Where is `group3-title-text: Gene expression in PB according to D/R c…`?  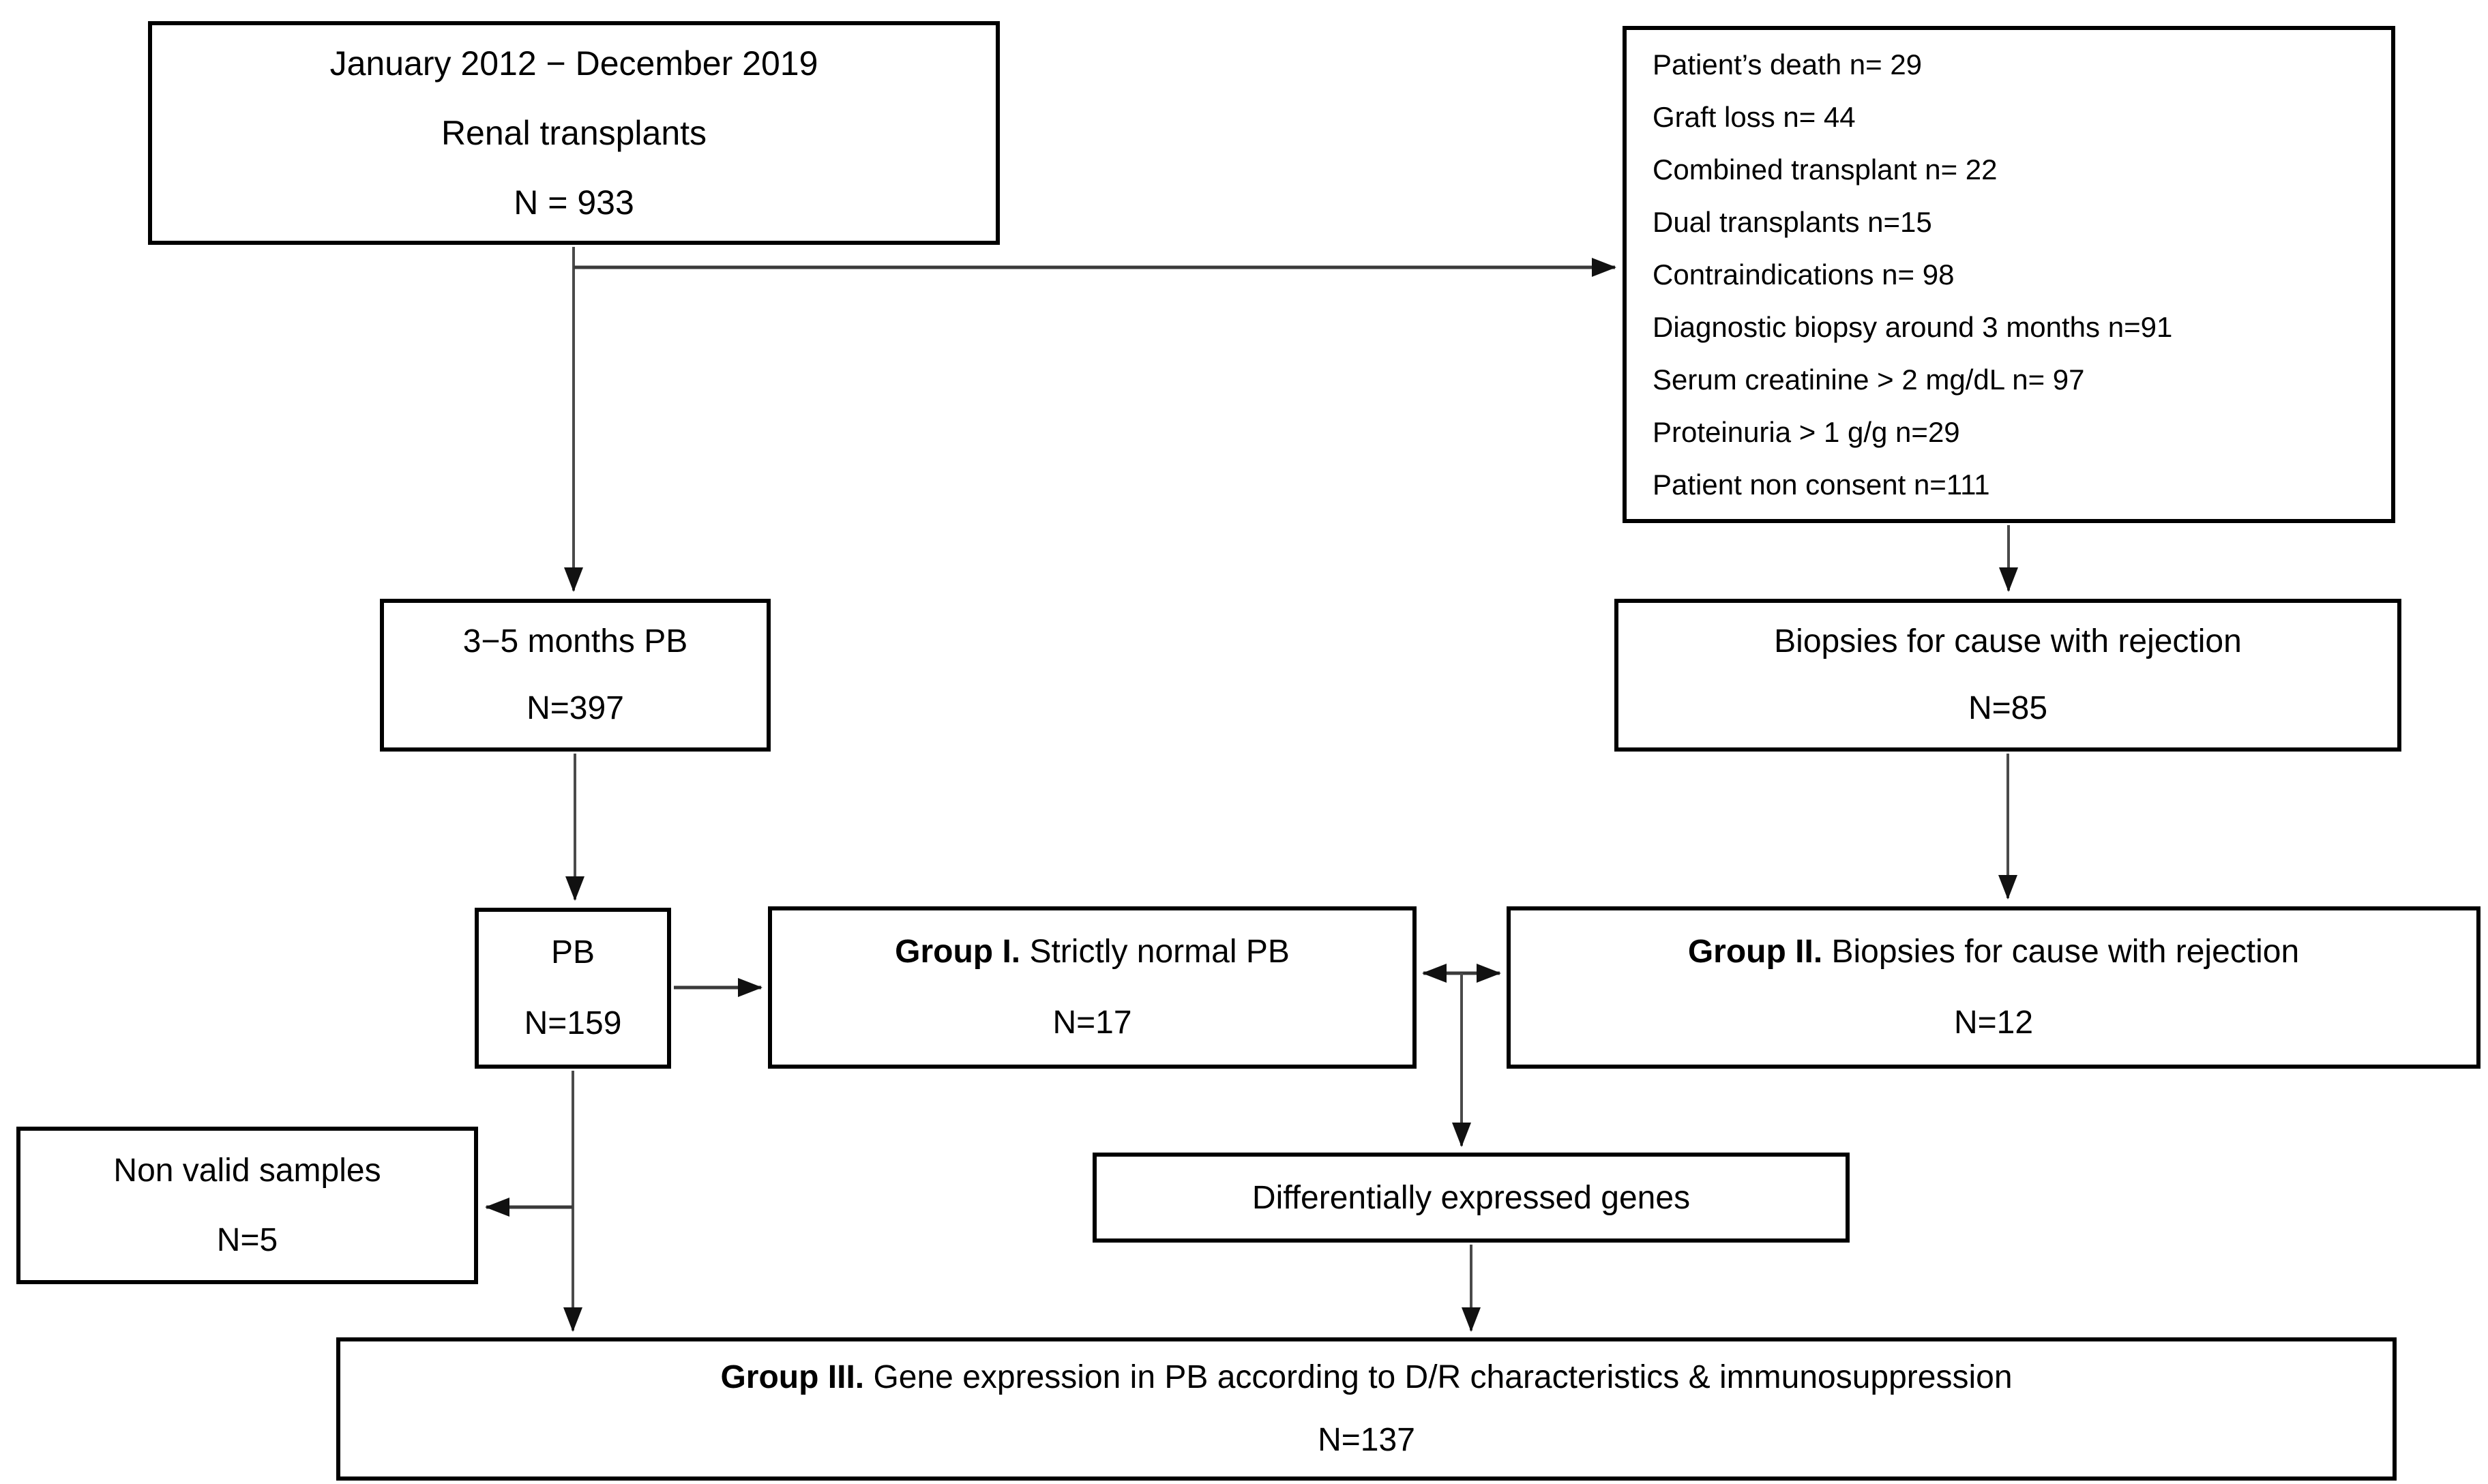 group3-title-text: Gene expression in PB according to D/R c… is located at coordinates (1438, 1377).